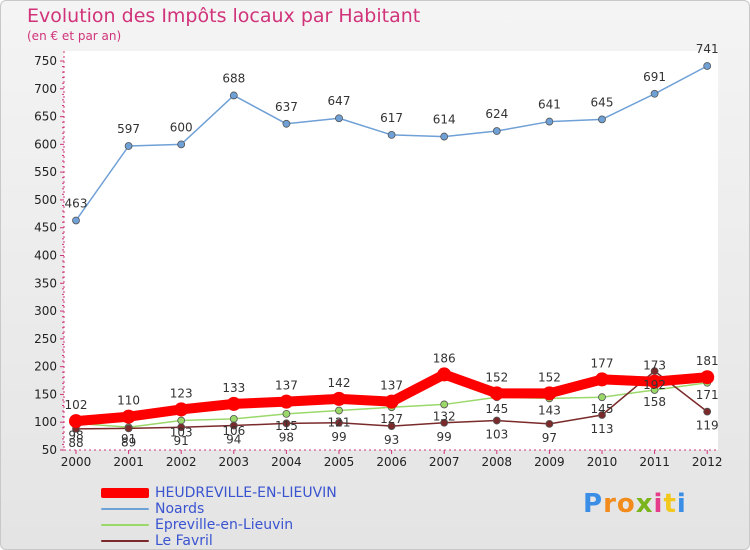  Describe the element at coordinates (76, 203) in the screenshot. I see `data-label: 463` at that location.